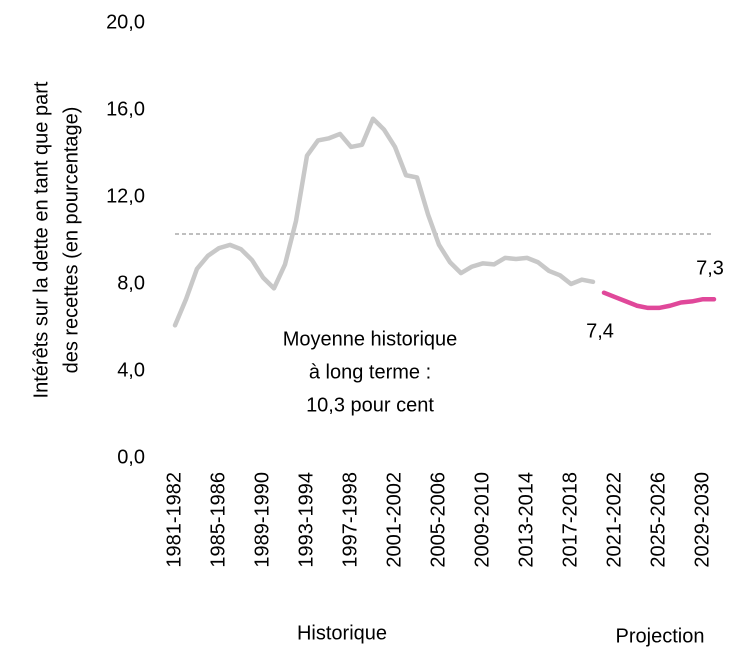  I want to click on y-tick-label: 16,0, so click(125, 109).